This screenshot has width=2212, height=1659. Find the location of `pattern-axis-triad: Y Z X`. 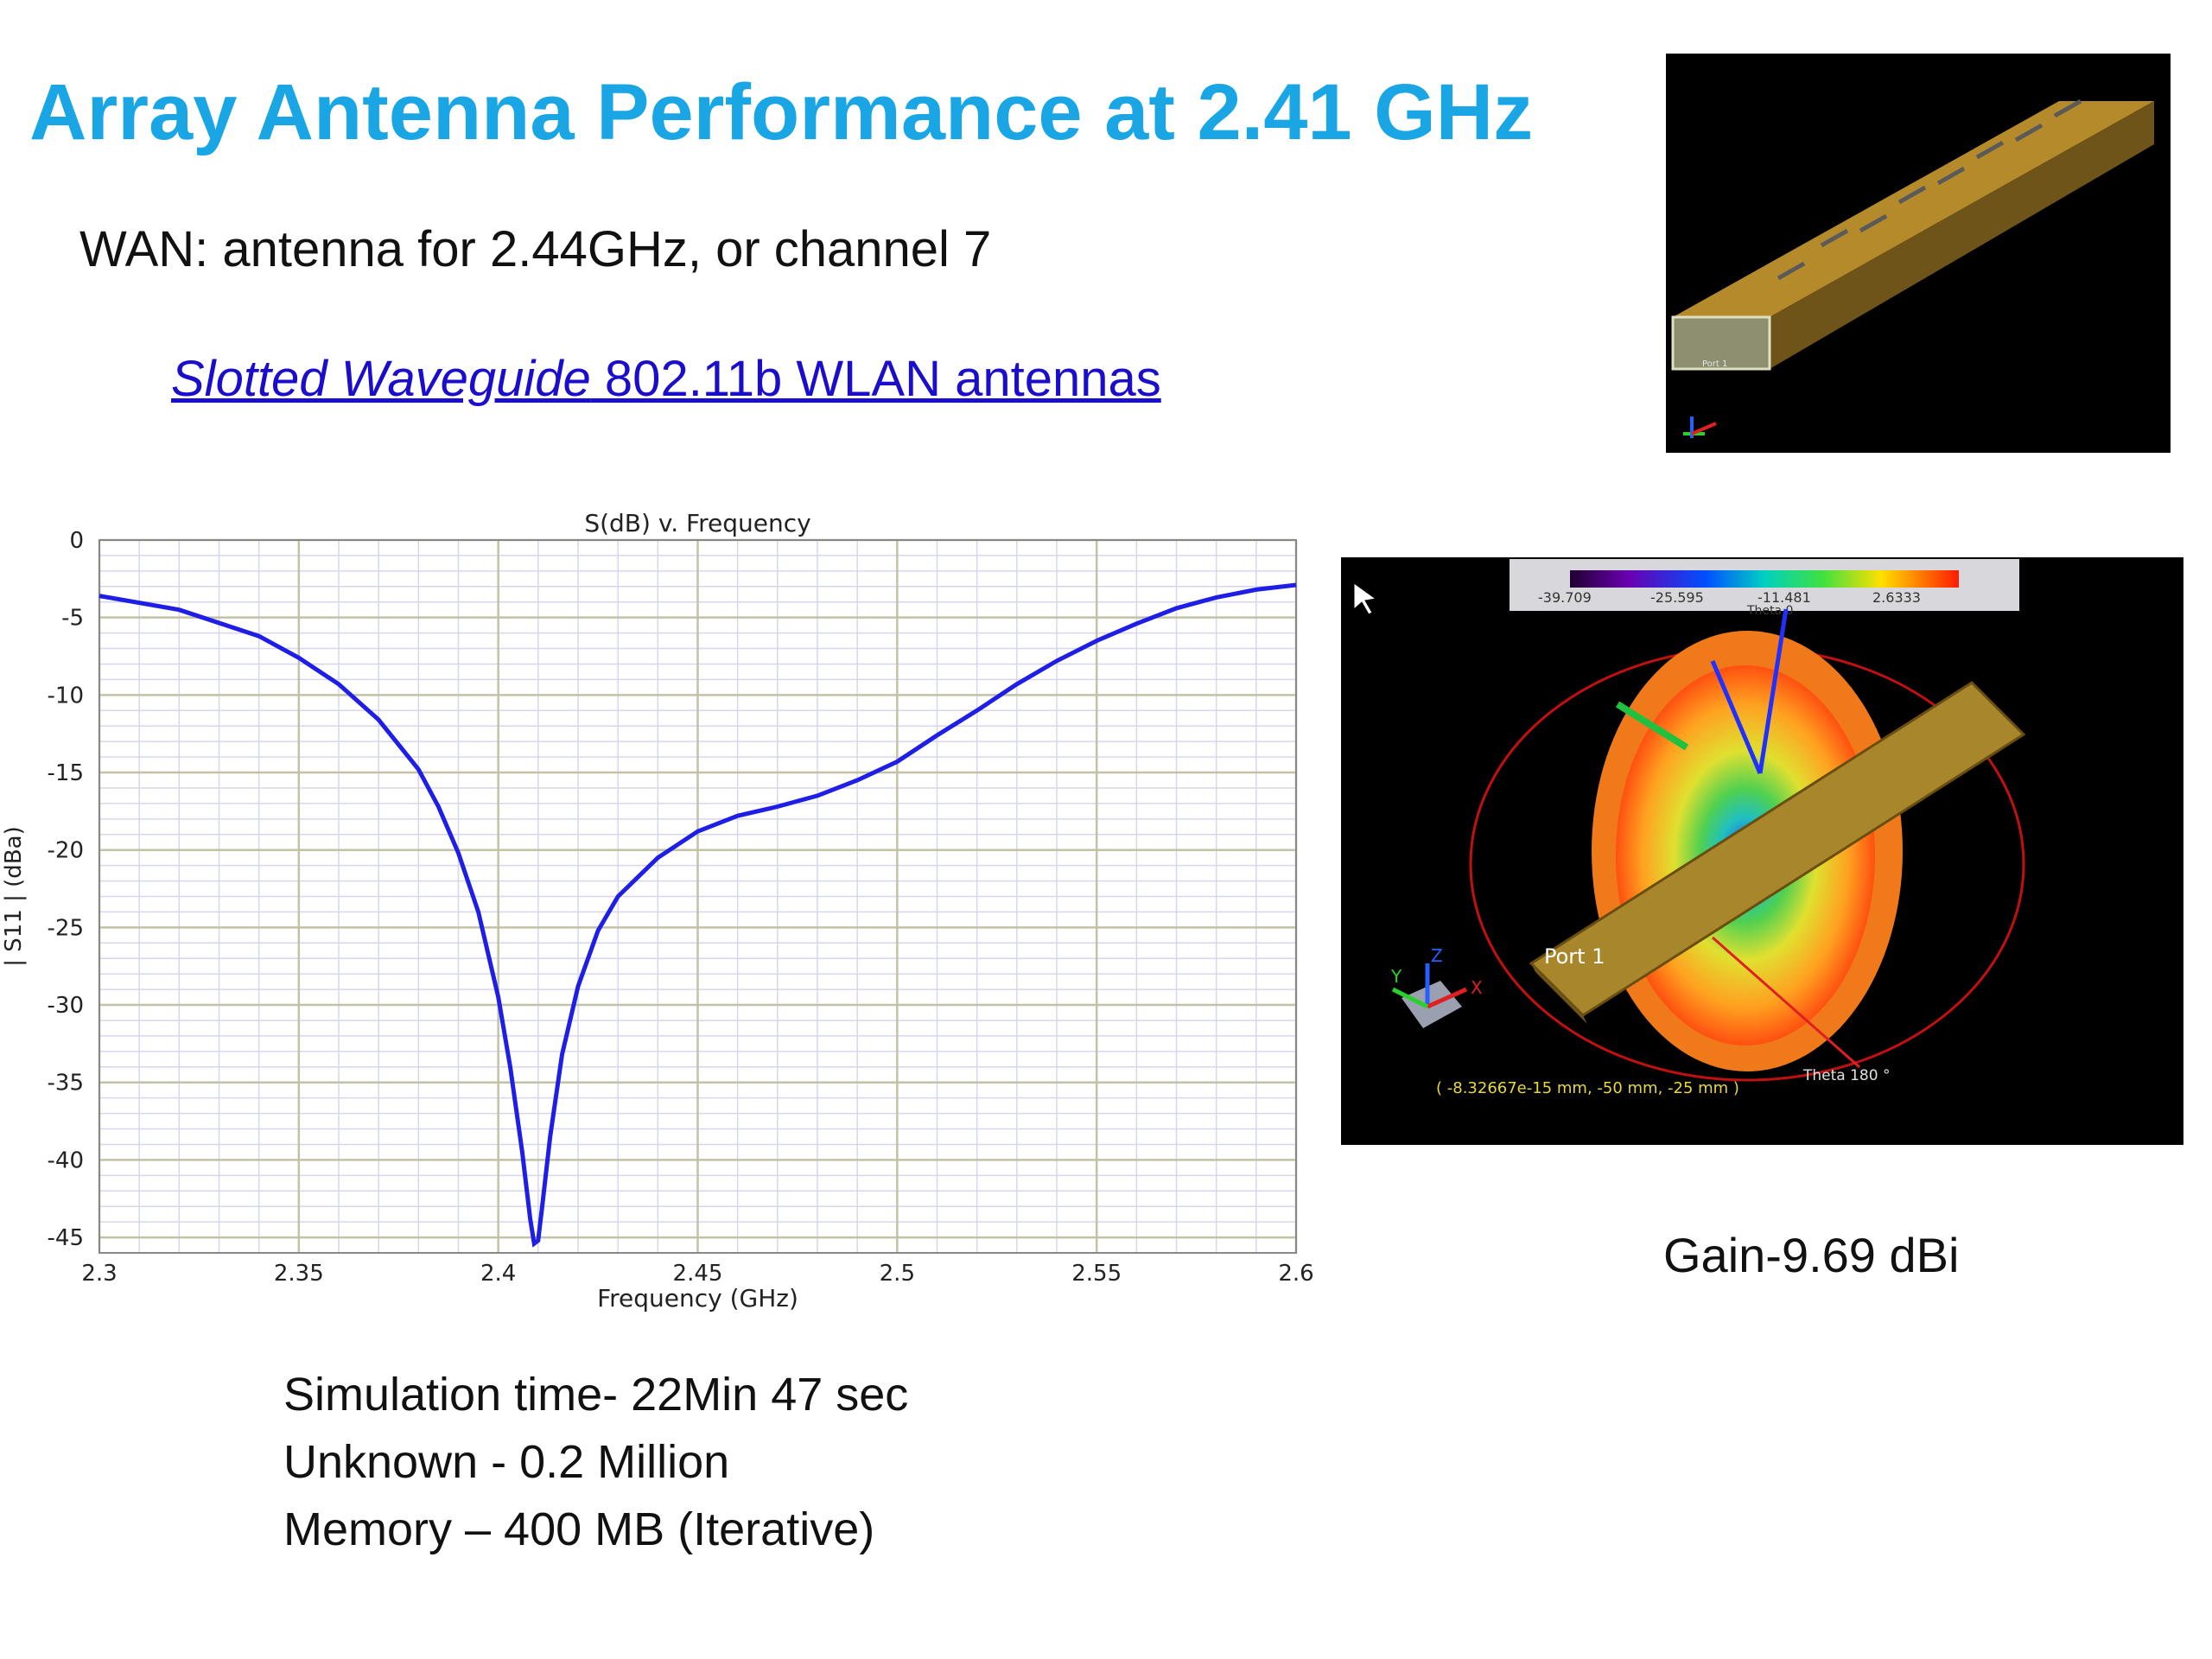

pattern-axis-triad: Y Z X is located at coordinates (1436, 986).